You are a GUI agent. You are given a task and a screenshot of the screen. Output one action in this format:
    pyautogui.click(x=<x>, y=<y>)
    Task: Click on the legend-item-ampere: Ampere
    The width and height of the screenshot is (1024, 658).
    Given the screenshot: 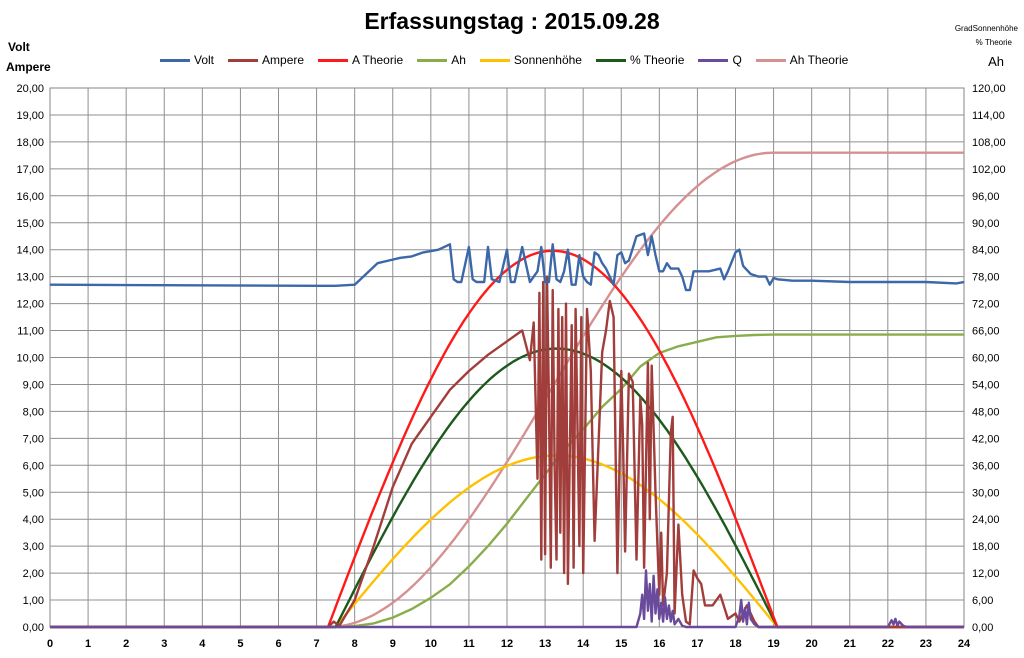 What is the action you would take?
    pyautogui.click(x=266, y=60)
    